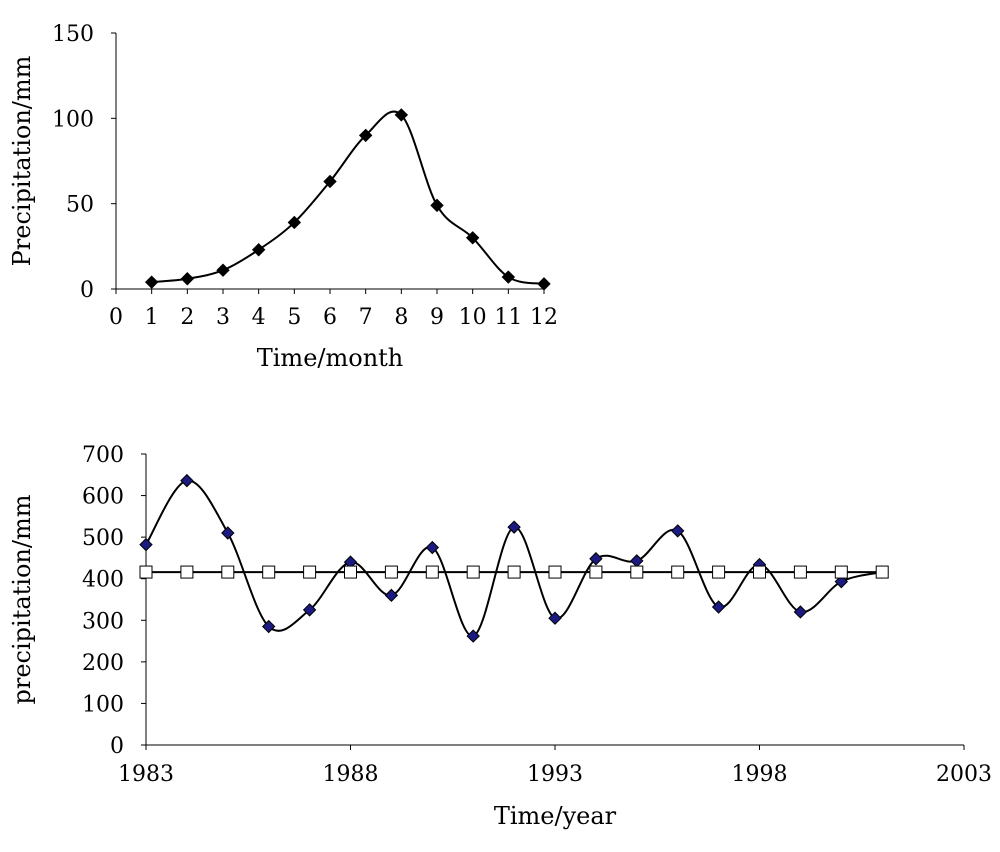 The image size is (1000, 852). Describe the element at coordinates (544, 317) in the screenshot. I see `x-tick-label: 12` at that location.